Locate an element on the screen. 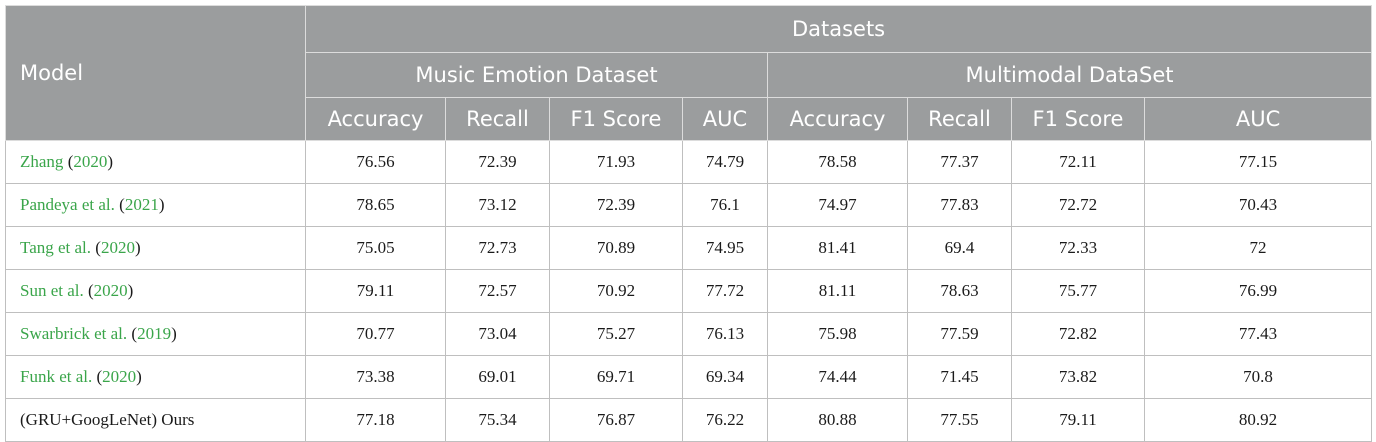 This screenshot has width=1376, height=442. value-cell: 76.99 is located at coordinates (1258, 291).